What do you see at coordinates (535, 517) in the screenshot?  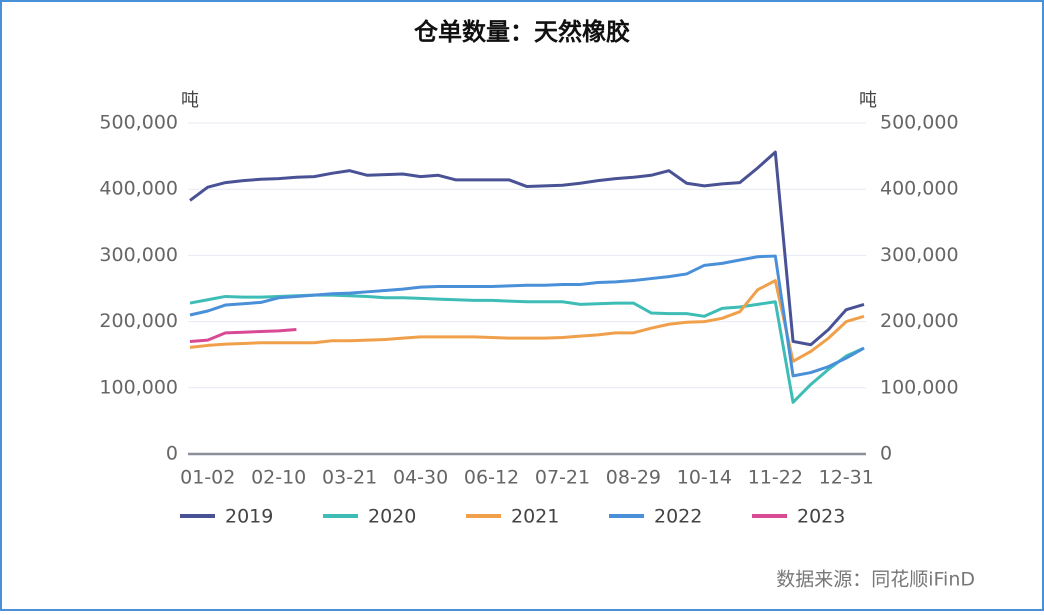 I see `legend-label: 2021` at bounding box center [535, 517].